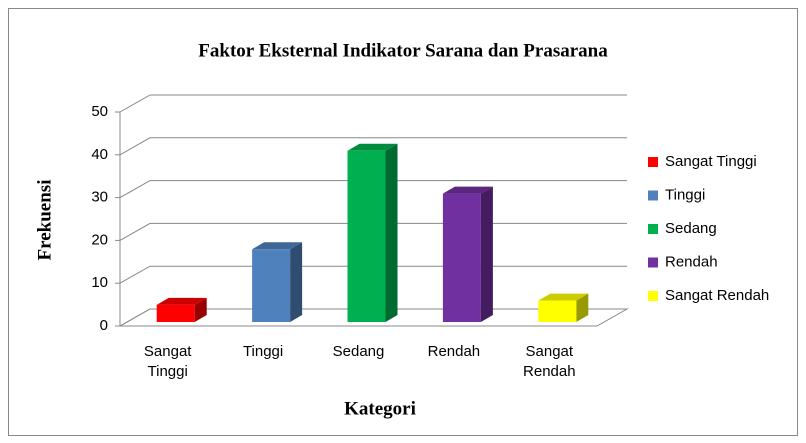 The width and height of the screenshot is (806, 443). Describe the element at coordinates (104, 325) in the screenshot. I see `y-tick-label: 0` at that location.